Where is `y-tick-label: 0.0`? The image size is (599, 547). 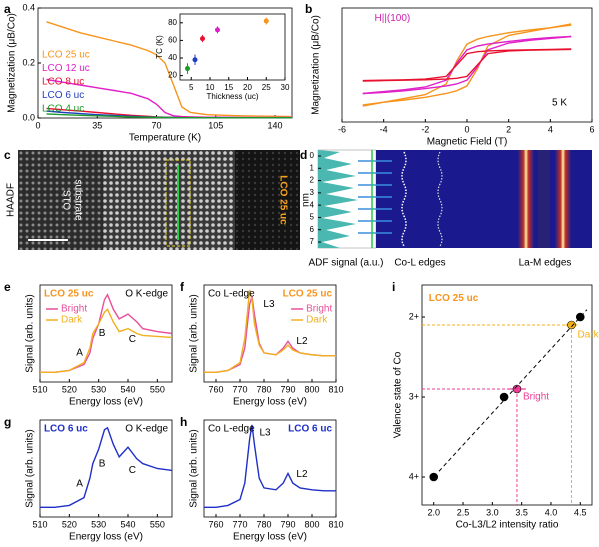 y-tick-label: 0.0 is located at coordinates (28, 117).